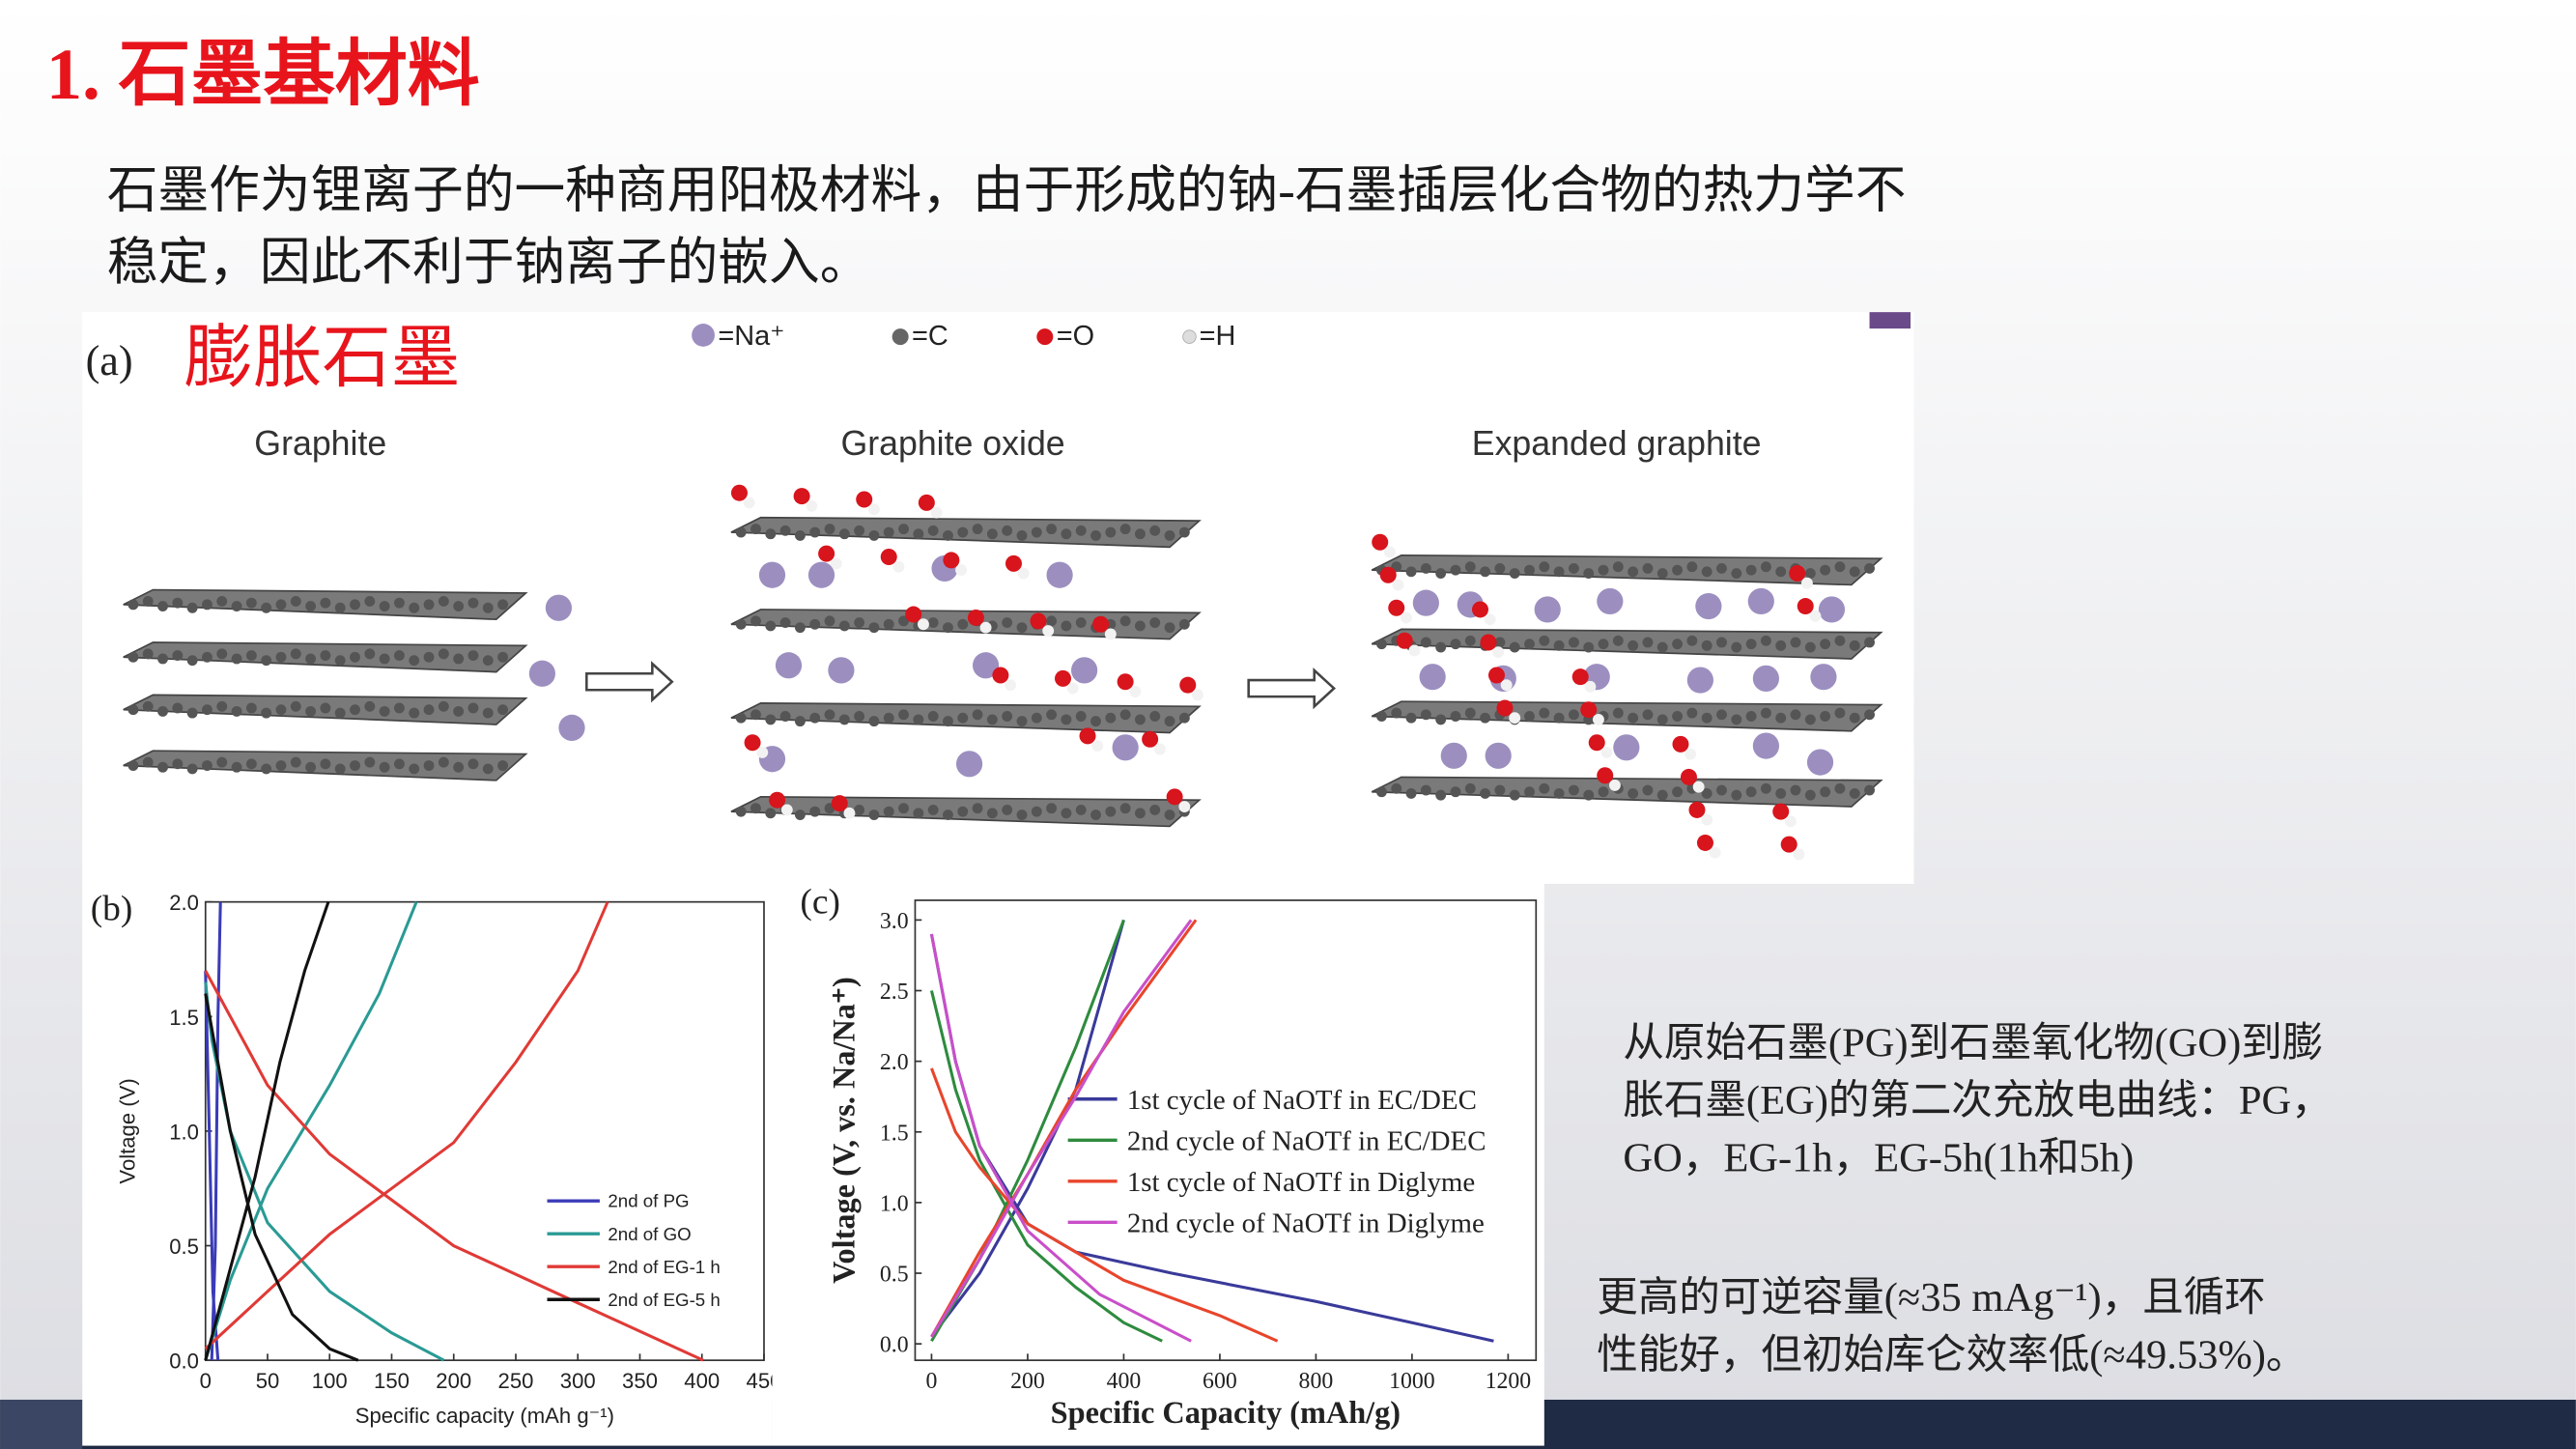  I want to click on x-tick-label: 50, so click(268, 1381).